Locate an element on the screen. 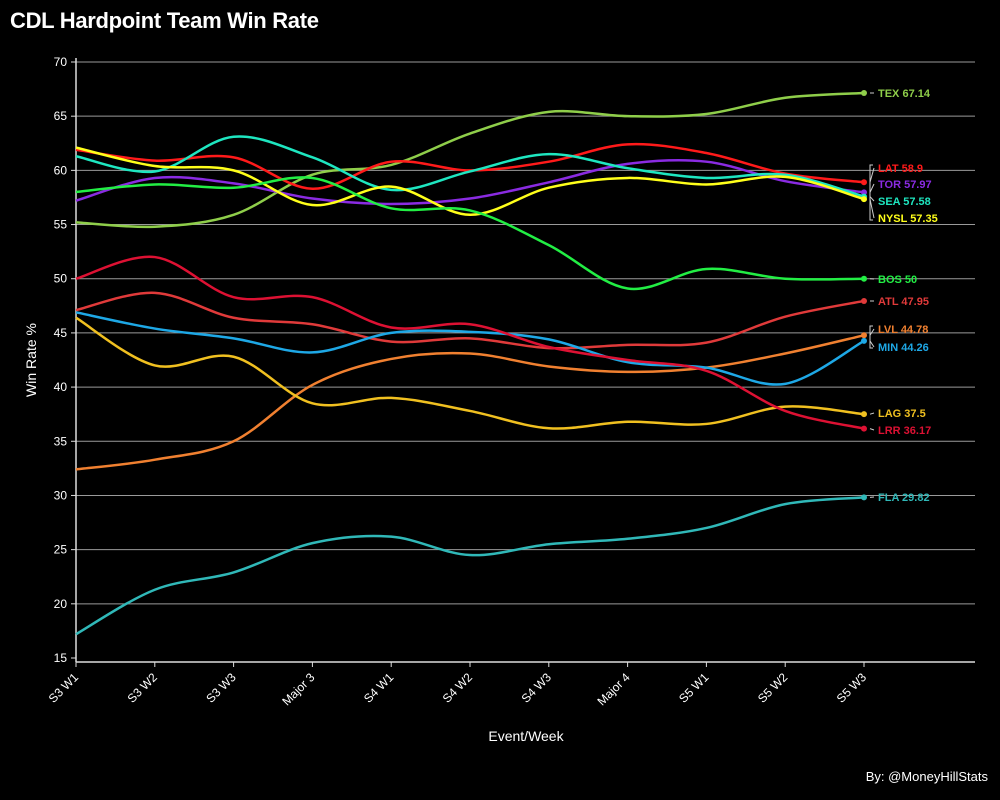  y-tick-label: 35 is located at coordinates (61, 441).